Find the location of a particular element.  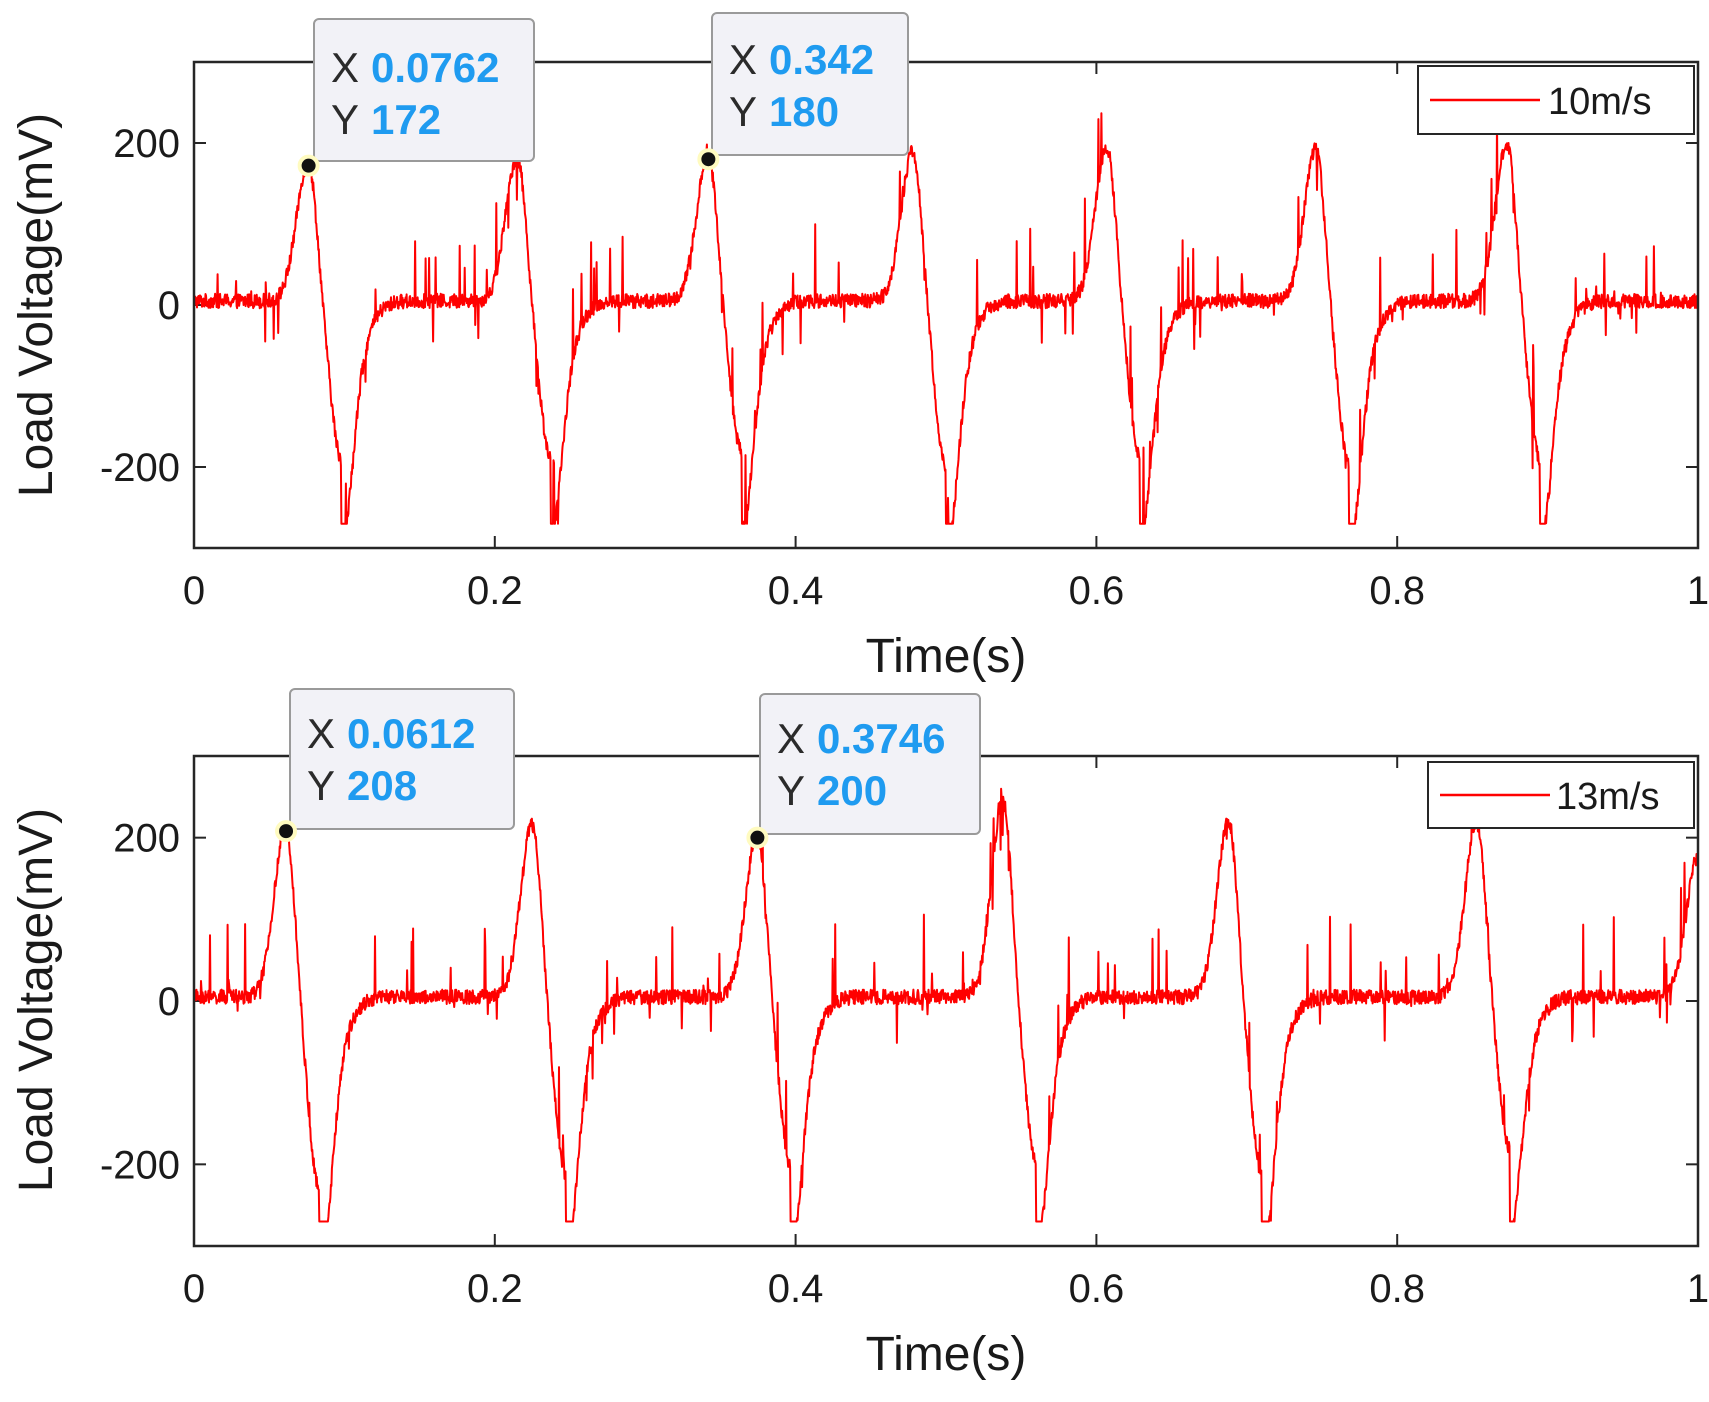

datatip: X 0.0762 Y 172 is located at coordinates (416, 97).